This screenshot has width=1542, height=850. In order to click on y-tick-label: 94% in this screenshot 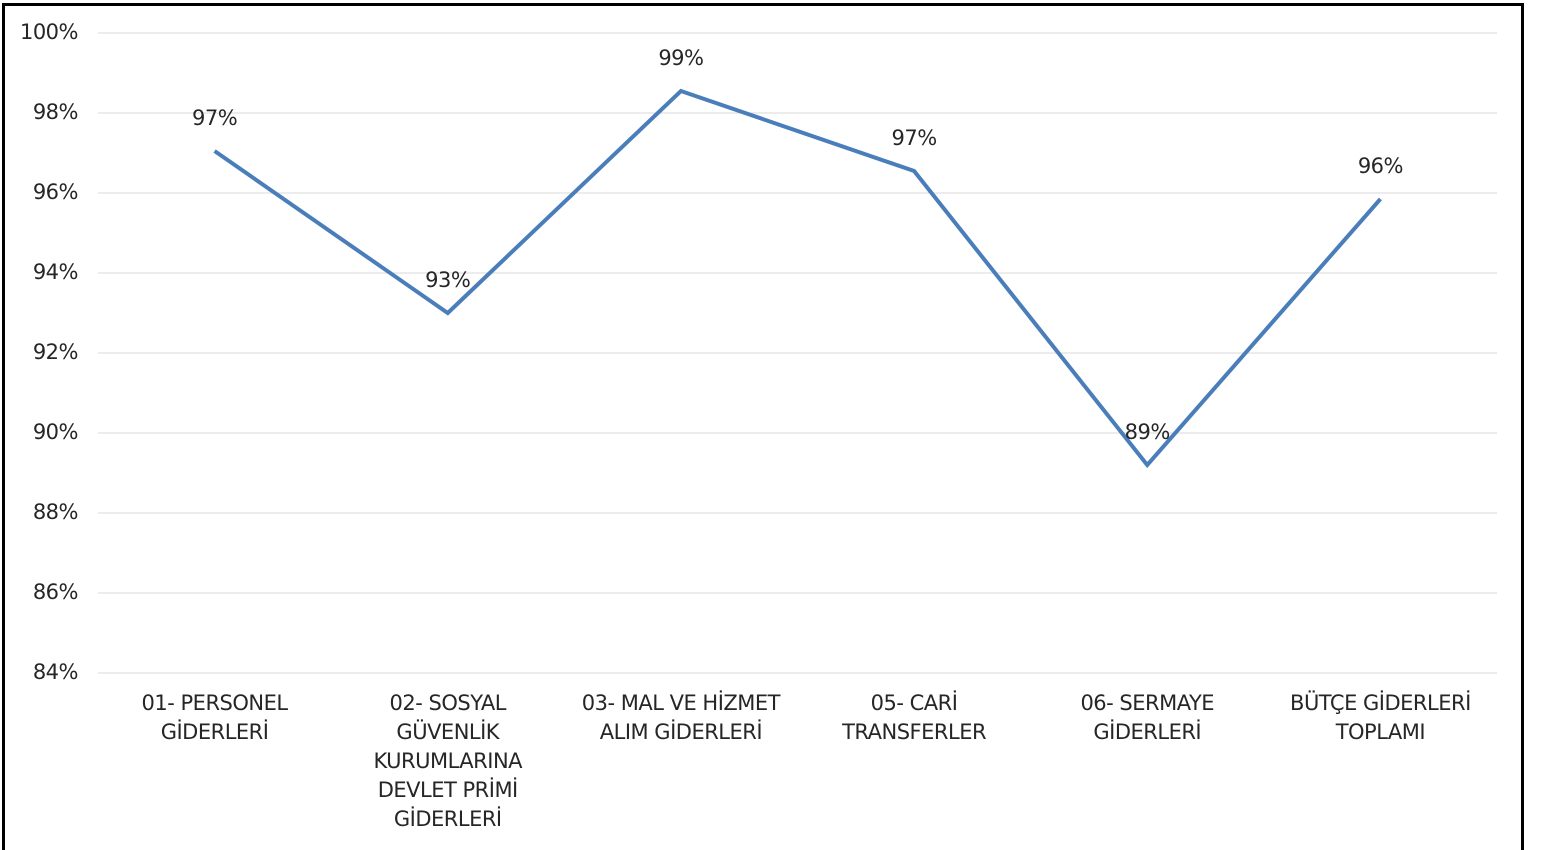, I will do `click(55, 272)`.